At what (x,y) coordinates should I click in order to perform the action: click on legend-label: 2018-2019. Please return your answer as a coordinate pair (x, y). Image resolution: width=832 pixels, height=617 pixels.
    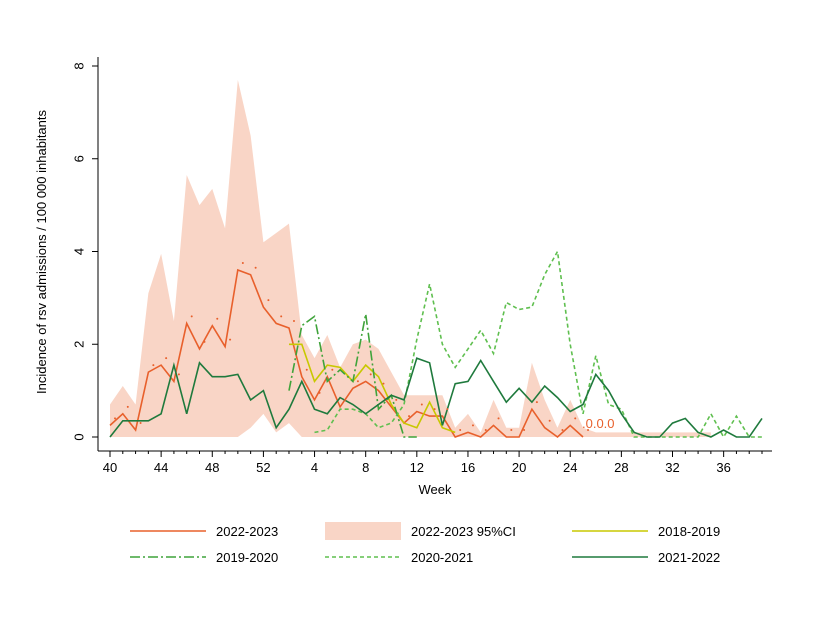
    Looking at the image, I should click on (689, 531).